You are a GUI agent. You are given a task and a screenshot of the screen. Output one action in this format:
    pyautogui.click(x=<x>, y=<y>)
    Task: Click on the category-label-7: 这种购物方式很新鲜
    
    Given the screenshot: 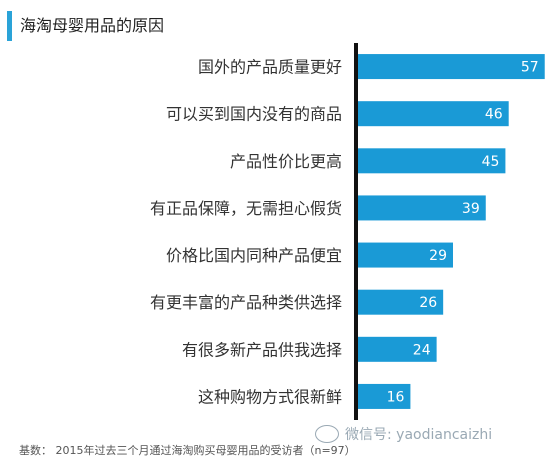 What is the action you would take?
    pyautogui.click(x=270, y=396)
    